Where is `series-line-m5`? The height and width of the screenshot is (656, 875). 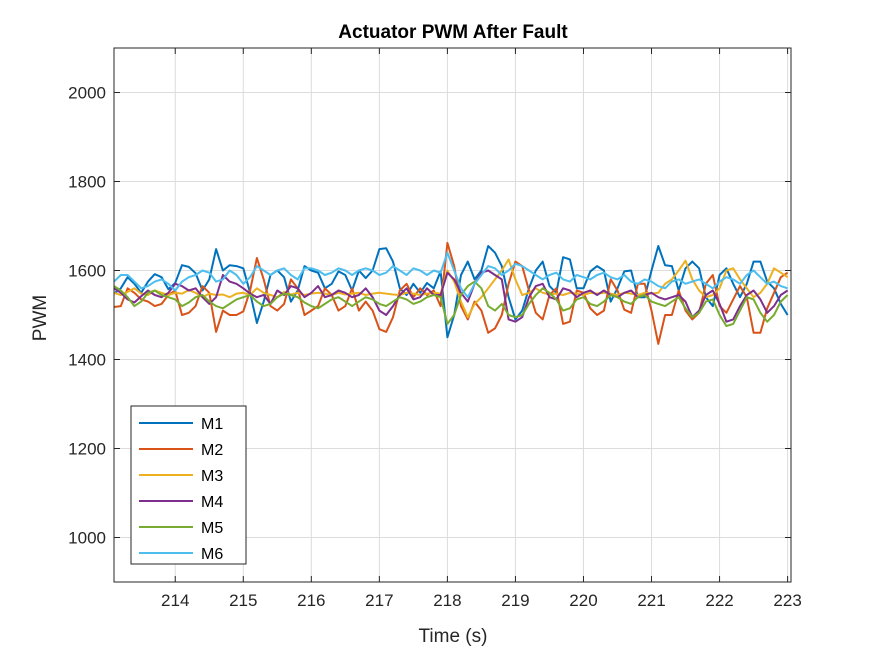 series-line-m5 is located at coordinates (451, 304).